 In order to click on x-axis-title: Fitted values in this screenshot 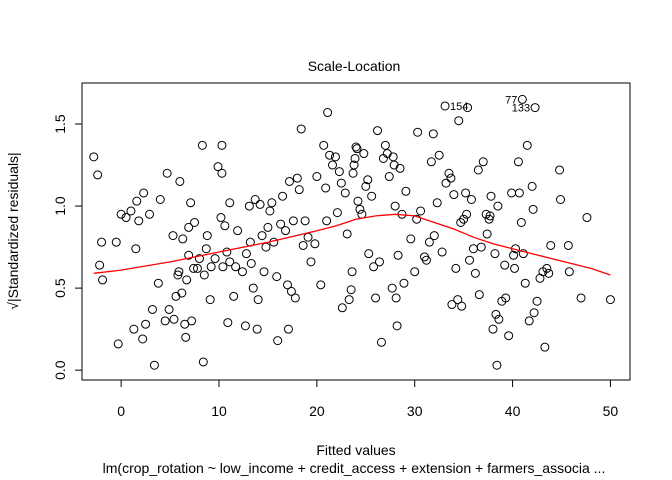, I will do `click(355, 450)`.